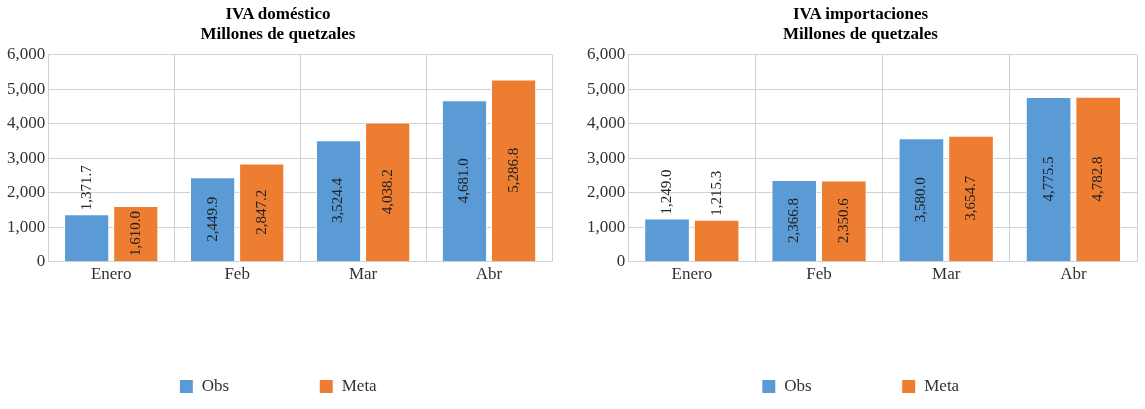 This screenshot has height=409, width=1145. What do you see at coordinates (512, 170) in the screenshot?
I see `data-label: 5,286.8` at bounding box center [512, 170].